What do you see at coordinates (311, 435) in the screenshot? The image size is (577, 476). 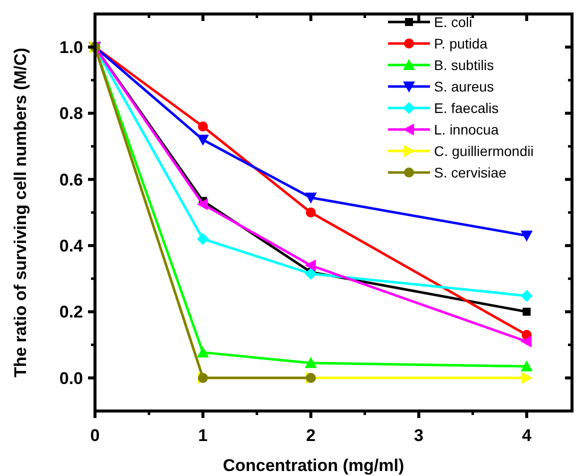 I see `x-tick-label: 2` at bounding box center [311, 435].